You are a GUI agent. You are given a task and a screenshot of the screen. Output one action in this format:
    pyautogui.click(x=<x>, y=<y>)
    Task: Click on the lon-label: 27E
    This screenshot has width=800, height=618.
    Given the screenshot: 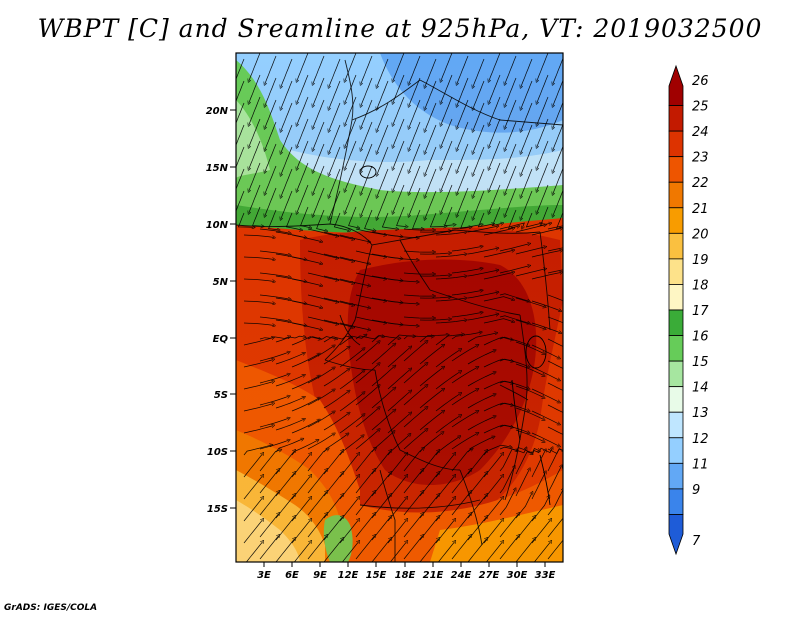 What is the action you would take?
    pyautogui.click(x=489, y=575)
    